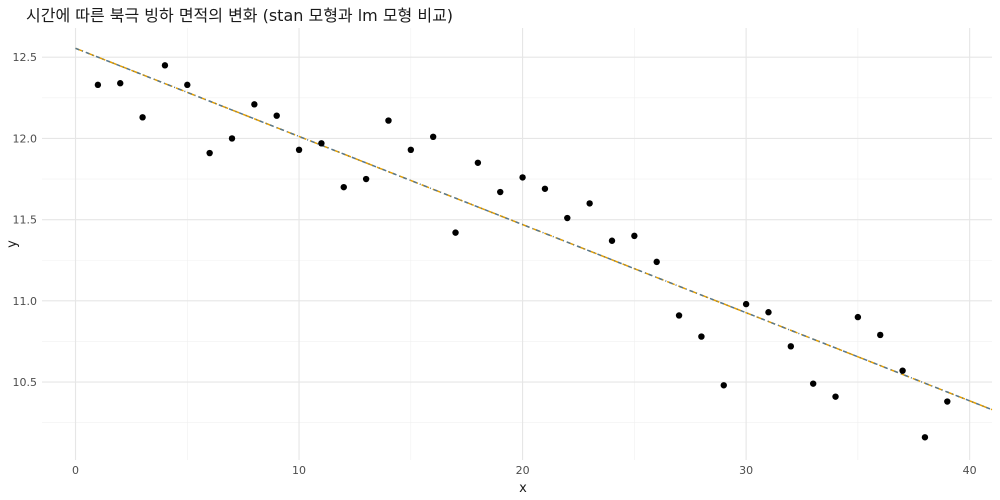 The image size is (1000, 500). I want to click on x-tick-label: 40, so click(970, 470).